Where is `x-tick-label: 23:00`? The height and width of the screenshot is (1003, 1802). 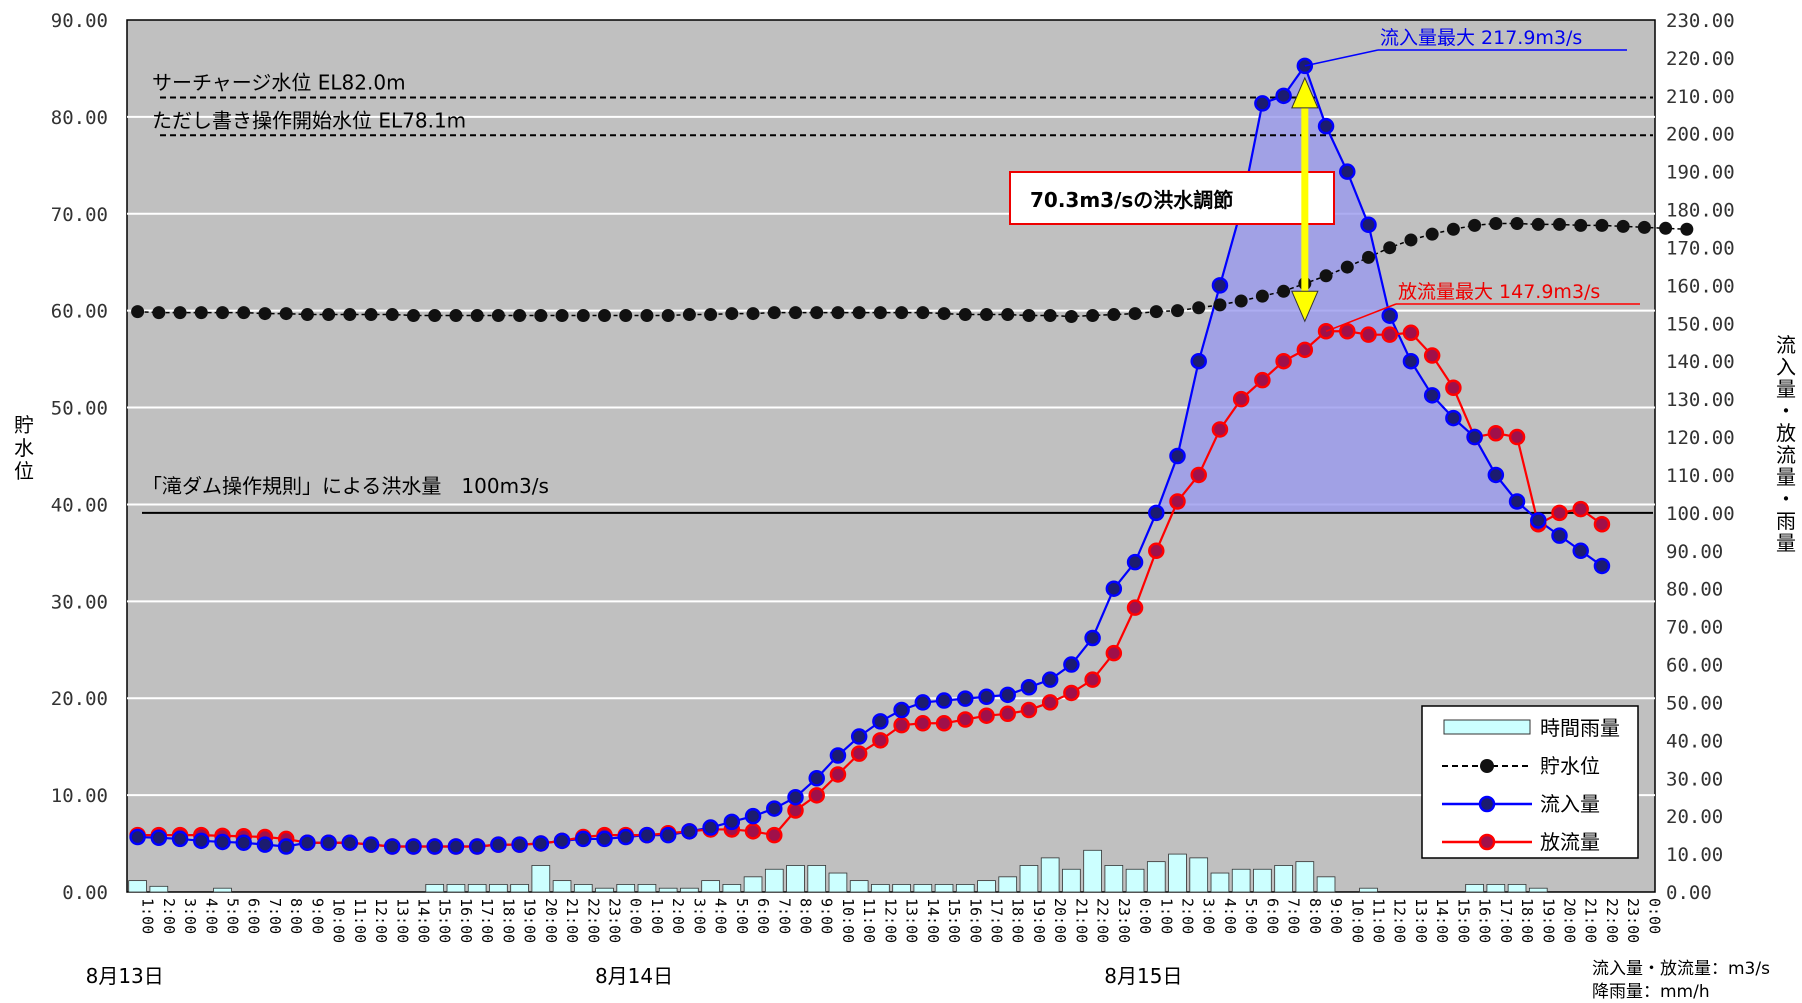 x-tick-label: 23:00 is located at coordinates (615, 920).